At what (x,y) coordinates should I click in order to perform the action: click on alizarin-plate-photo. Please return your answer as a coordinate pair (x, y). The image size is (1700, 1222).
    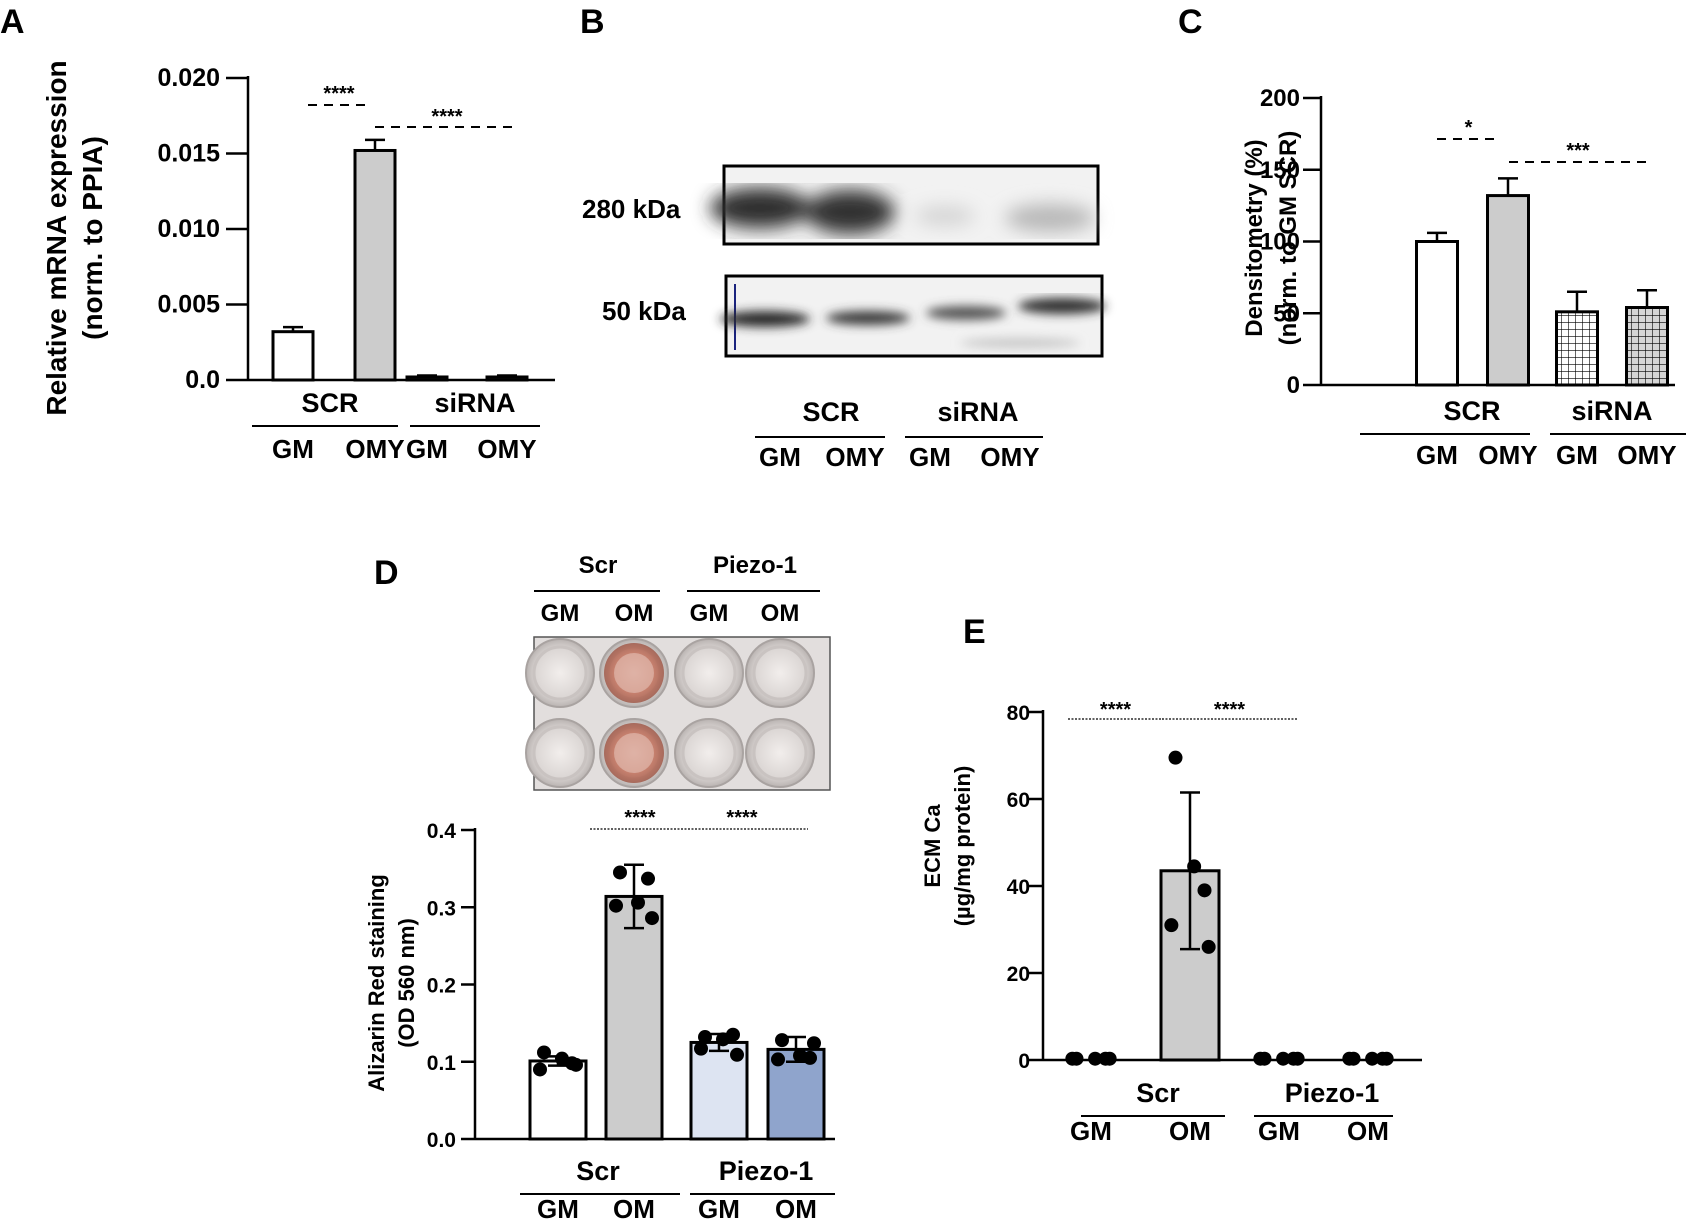
    Looking at the image, I should click on (678, 713).